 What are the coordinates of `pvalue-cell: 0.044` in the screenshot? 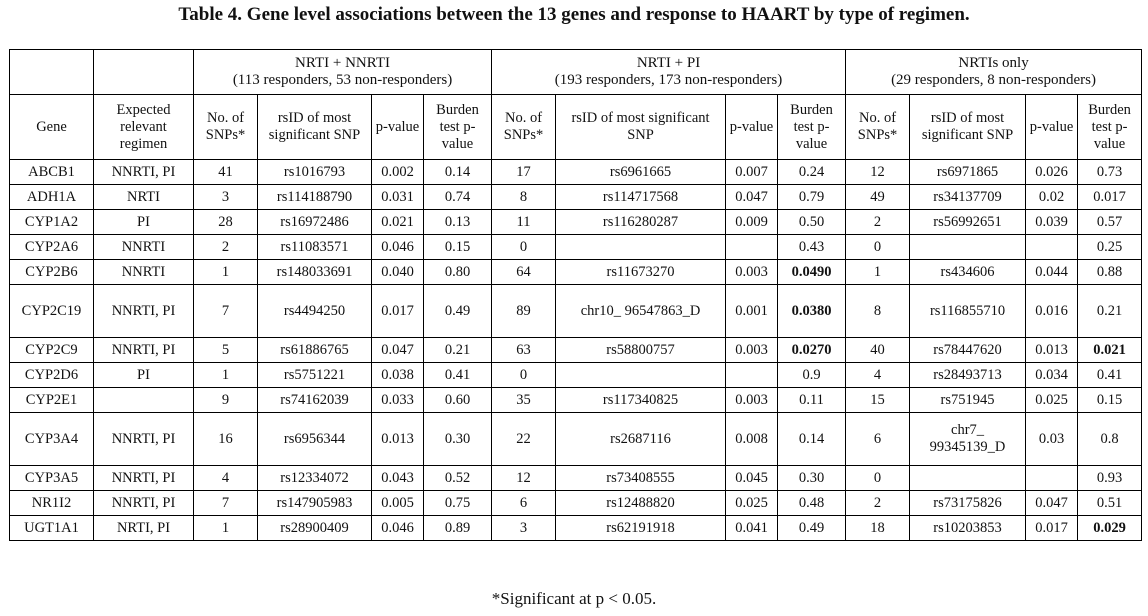 It's located at (1052, 272).